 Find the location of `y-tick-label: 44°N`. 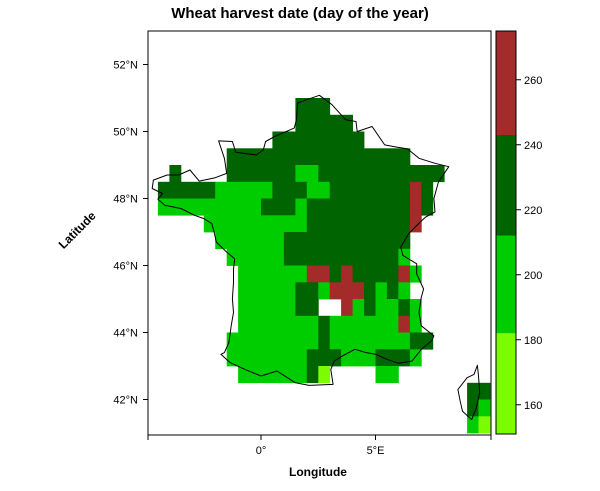

y-tick-label: 44°N is located at coordinates (125, 334).